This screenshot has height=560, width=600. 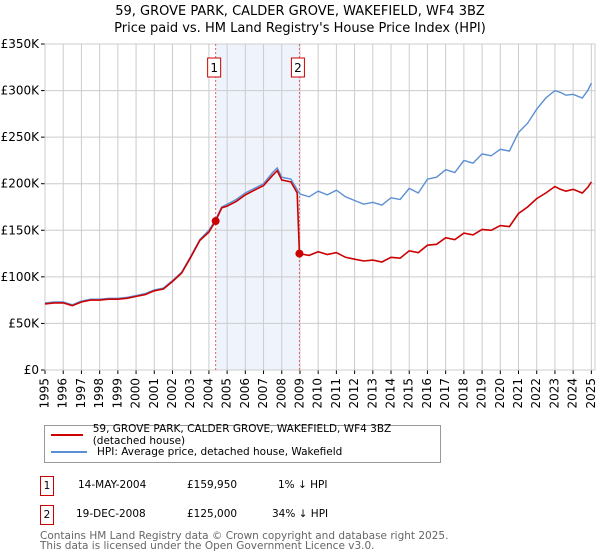 What do you see at coordinates (554, 393) in the screenshot?
I see `x-tick-label: 2023` at bounding box center [554, 393].